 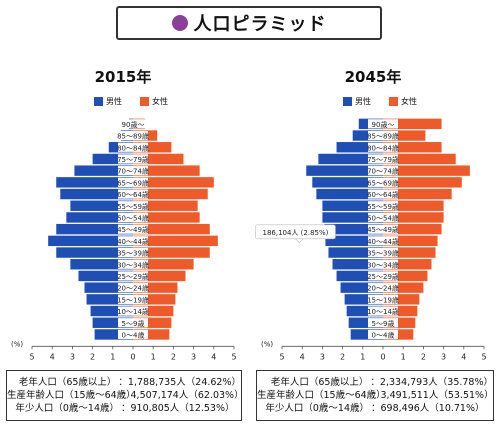 I want to click on stats-label: 老年人口（65歳以上）, so click(x=67, y=382).